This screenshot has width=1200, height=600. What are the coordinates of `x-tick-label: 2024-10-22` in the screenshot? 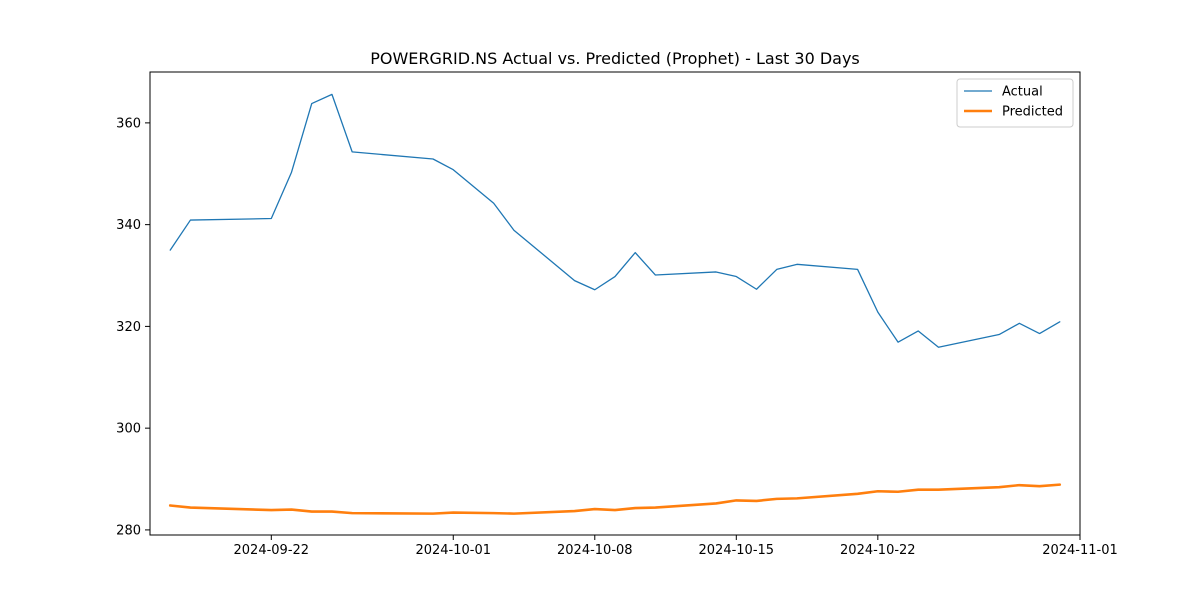 It's located at (878, 550).